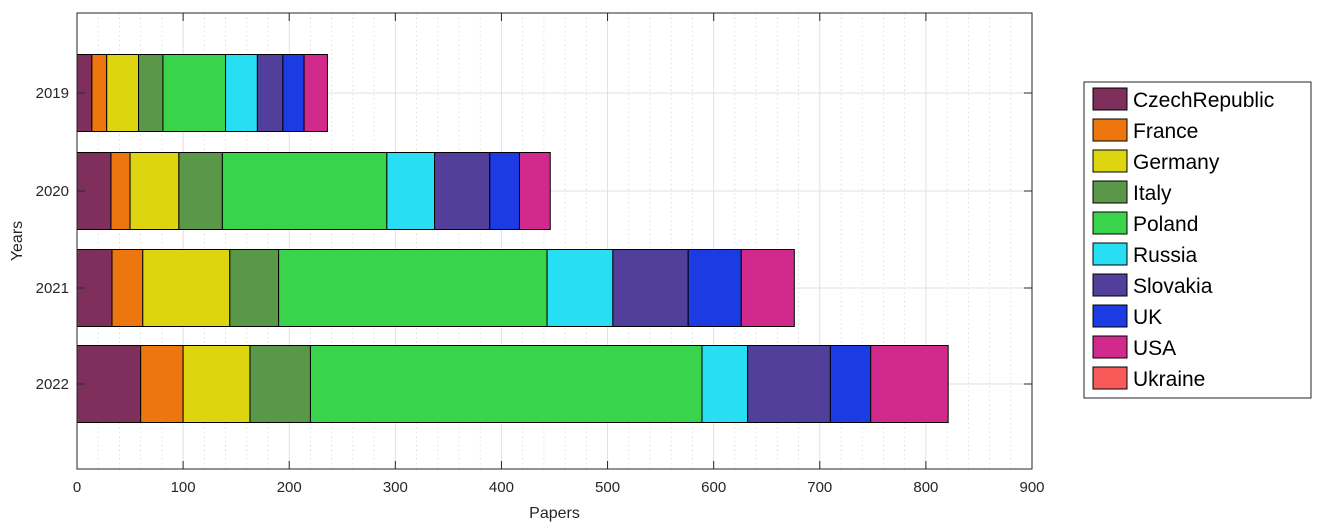  Describe the element at coordinates (504, 191) in the screenshot. I see `bar-2020-uk` at that location.